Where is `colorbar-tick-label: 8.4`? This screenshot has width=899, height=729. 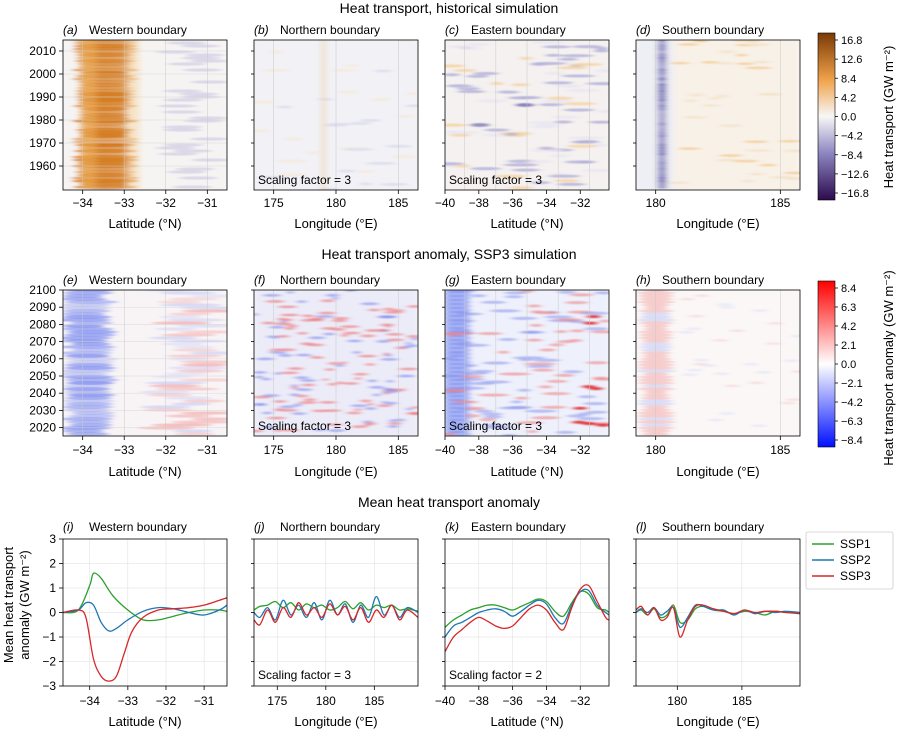
colorbar-tick-label: 8.4 is located at coordinates (848, 79).